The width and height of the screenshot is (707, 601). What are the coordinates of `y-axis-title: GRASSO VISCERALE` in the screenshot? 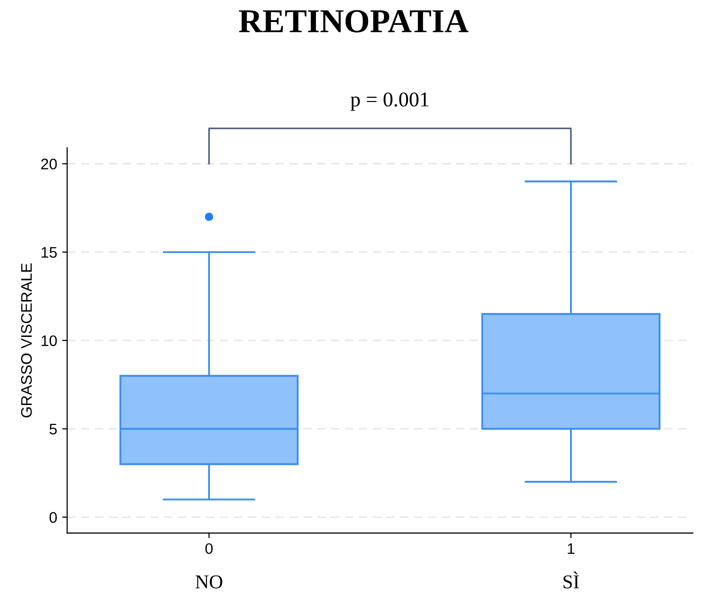 It's located at (26, 340).